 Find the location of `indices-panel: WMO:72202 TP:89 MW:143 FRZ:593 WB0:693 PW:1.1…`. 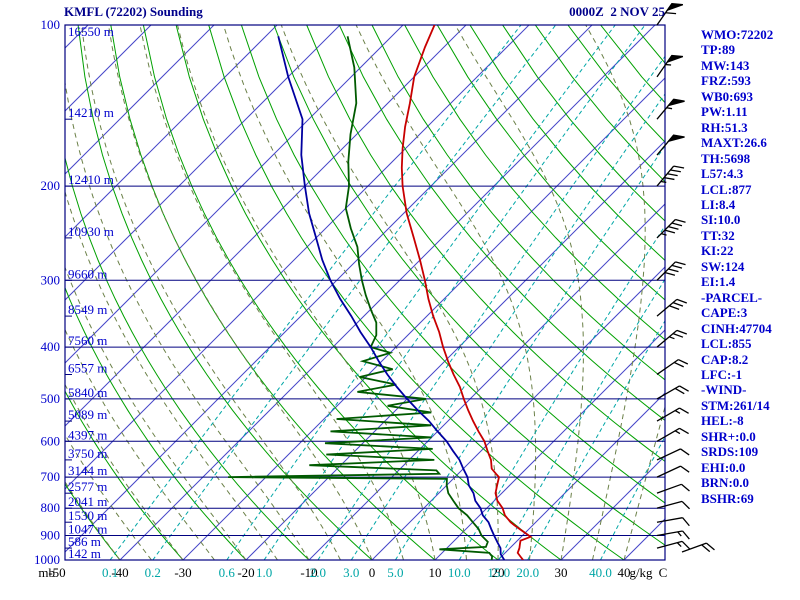

indices-panel: WMO:72202 TP:89 MW:143 FRZ:593 WB0:693 PW:1.1… is located at coordinates (737, 266).